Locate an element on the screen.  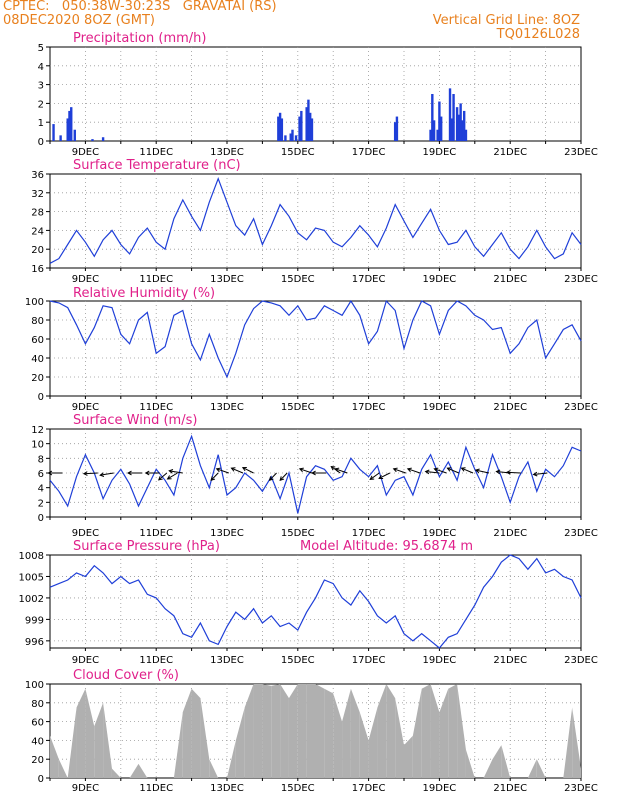
header-grid-line: Vertical Grid Line: 8OZ is located at coordinates (506, 20).